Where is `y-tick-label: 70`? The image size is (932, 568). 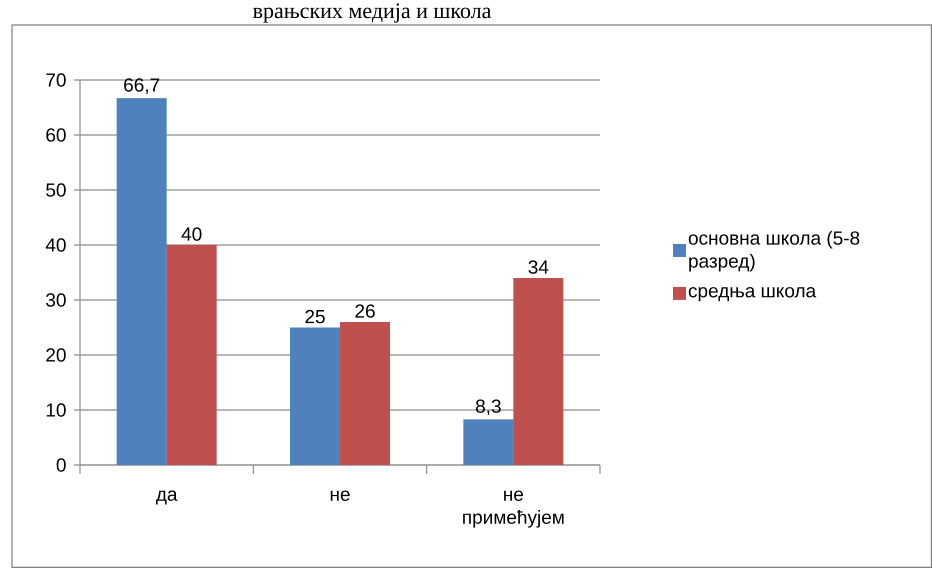
y-tick-label: 70 is located at coordinates (56, 80).